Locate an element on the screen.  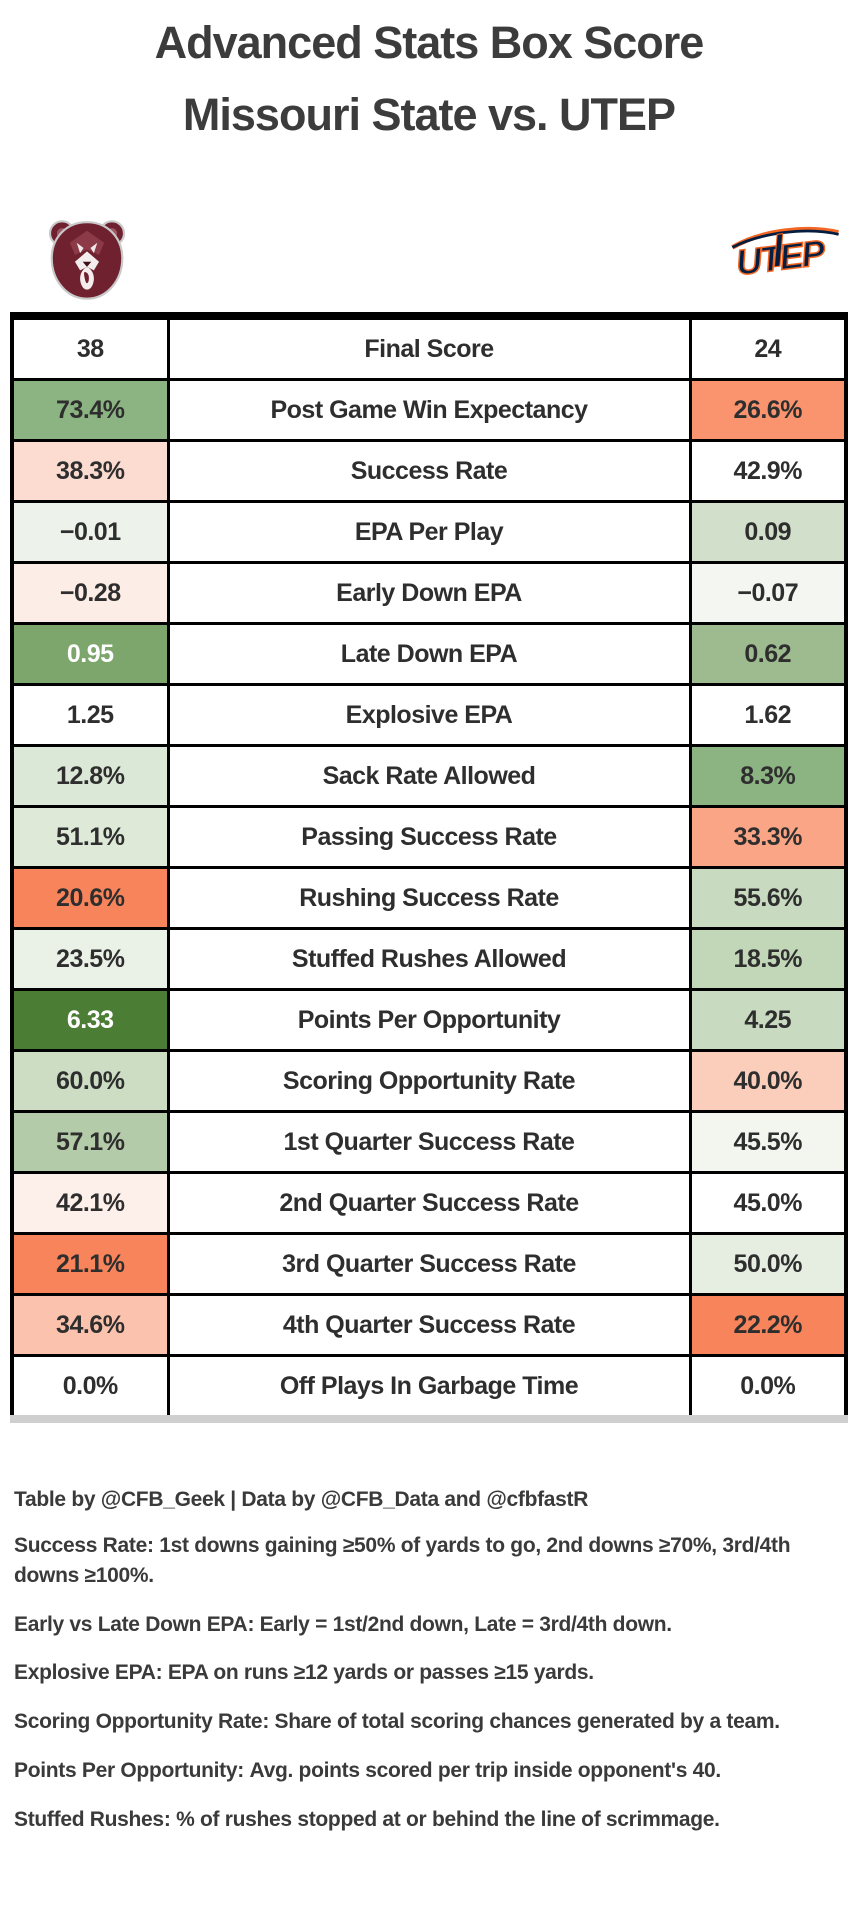
home-team-value: 38.3% is located at coordinates (90, 471).